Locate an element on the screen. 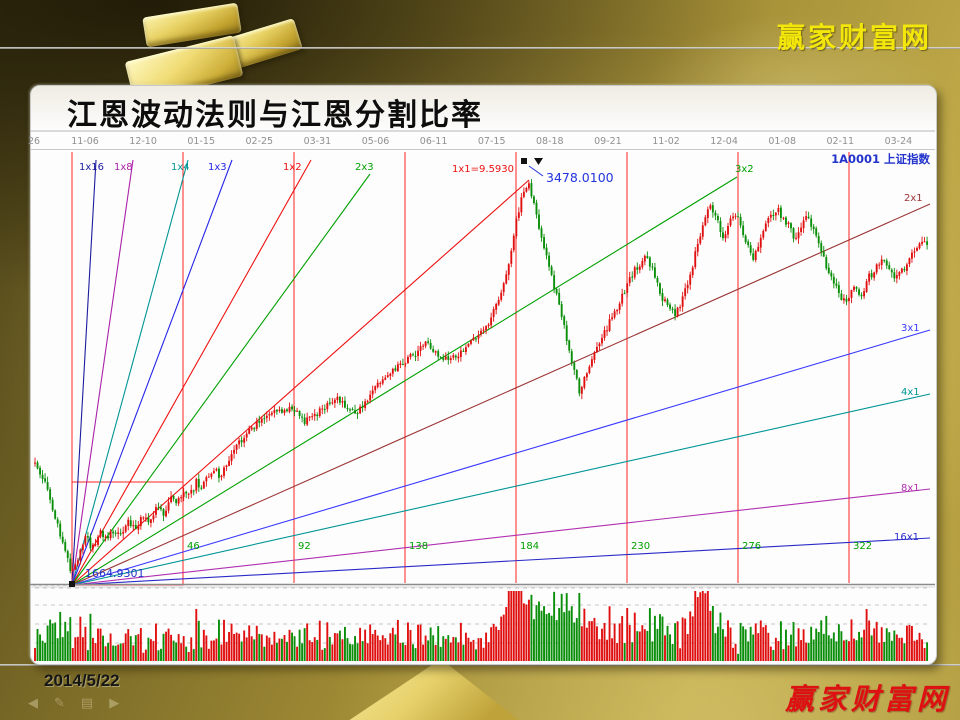  gold-bar-watermark is located at coordinates (780, 43).